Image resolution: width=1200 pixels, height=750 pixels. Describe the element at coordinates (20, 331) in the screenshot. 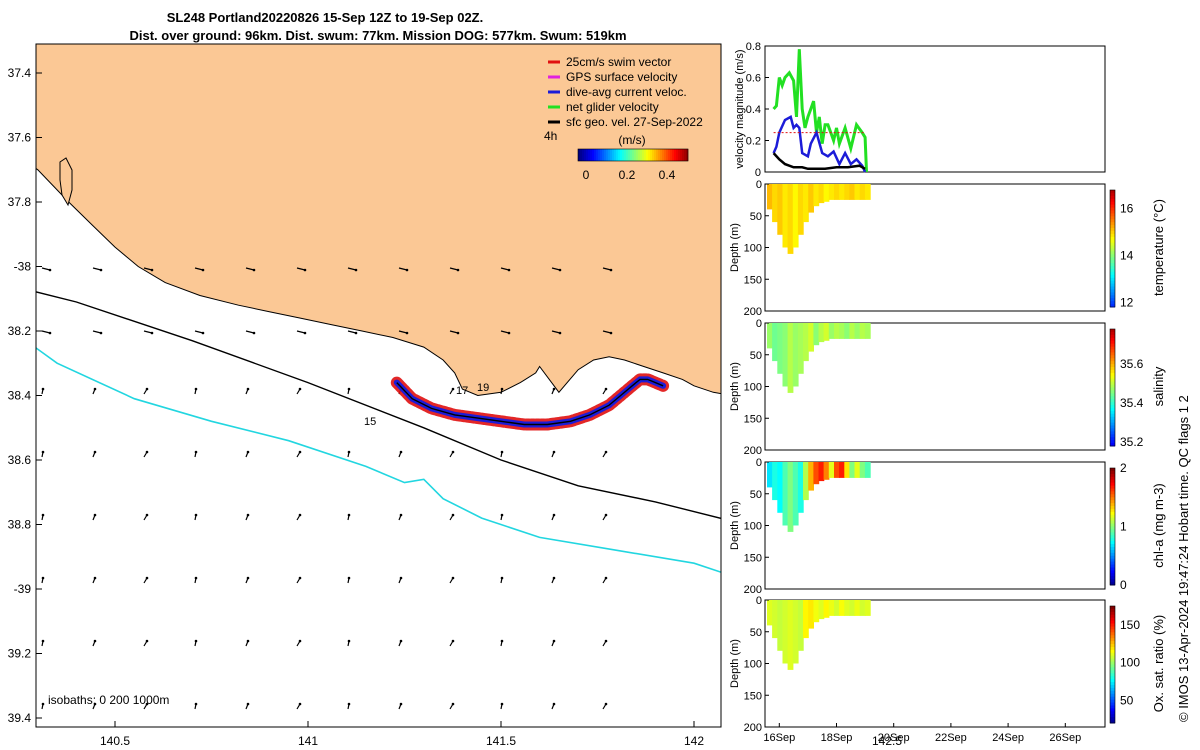

I see `map-y-tick-label: 38.2` at that location.